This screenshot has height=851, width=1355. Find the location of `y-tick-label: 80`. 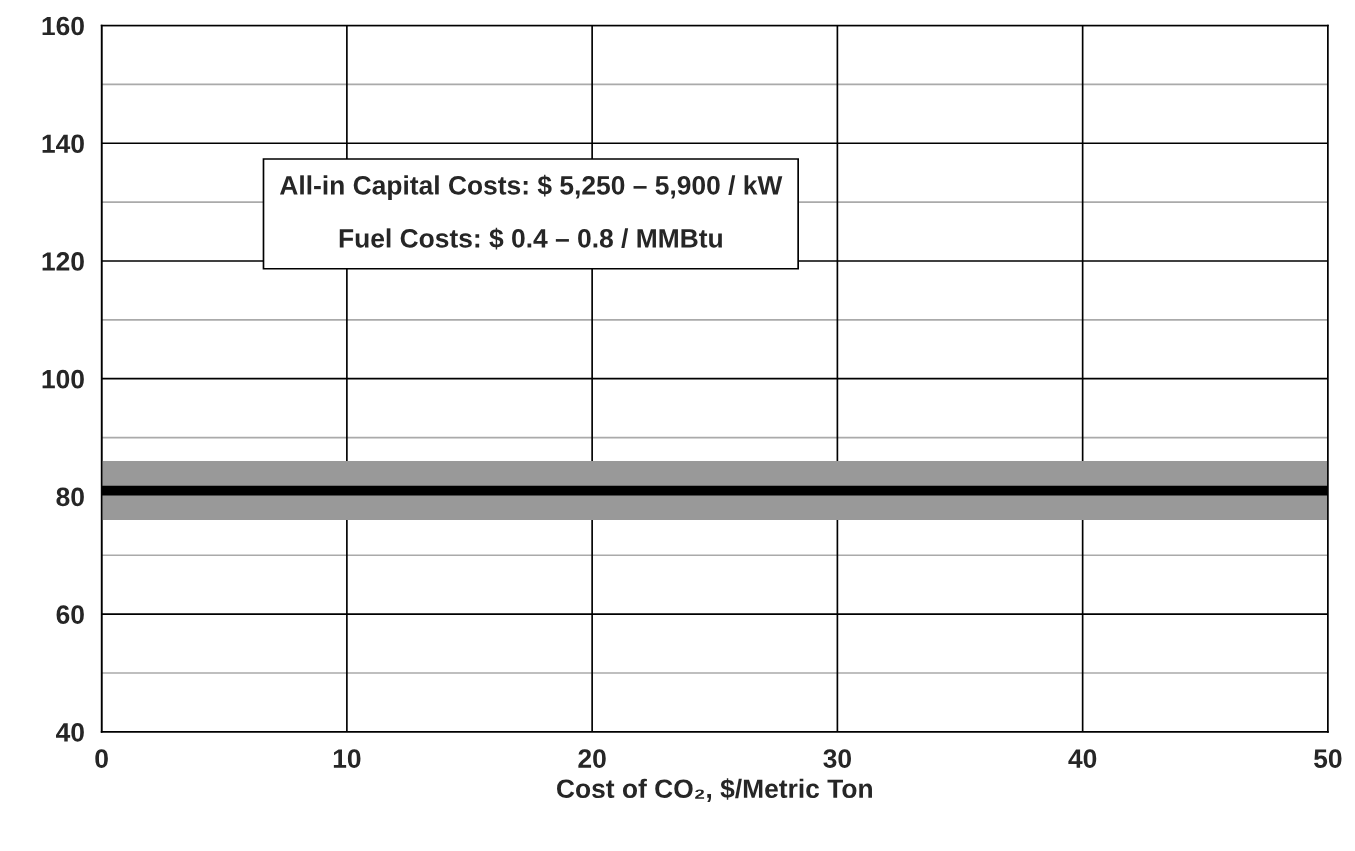

y-tick-label: 80 is located at coordinates (70, 497).